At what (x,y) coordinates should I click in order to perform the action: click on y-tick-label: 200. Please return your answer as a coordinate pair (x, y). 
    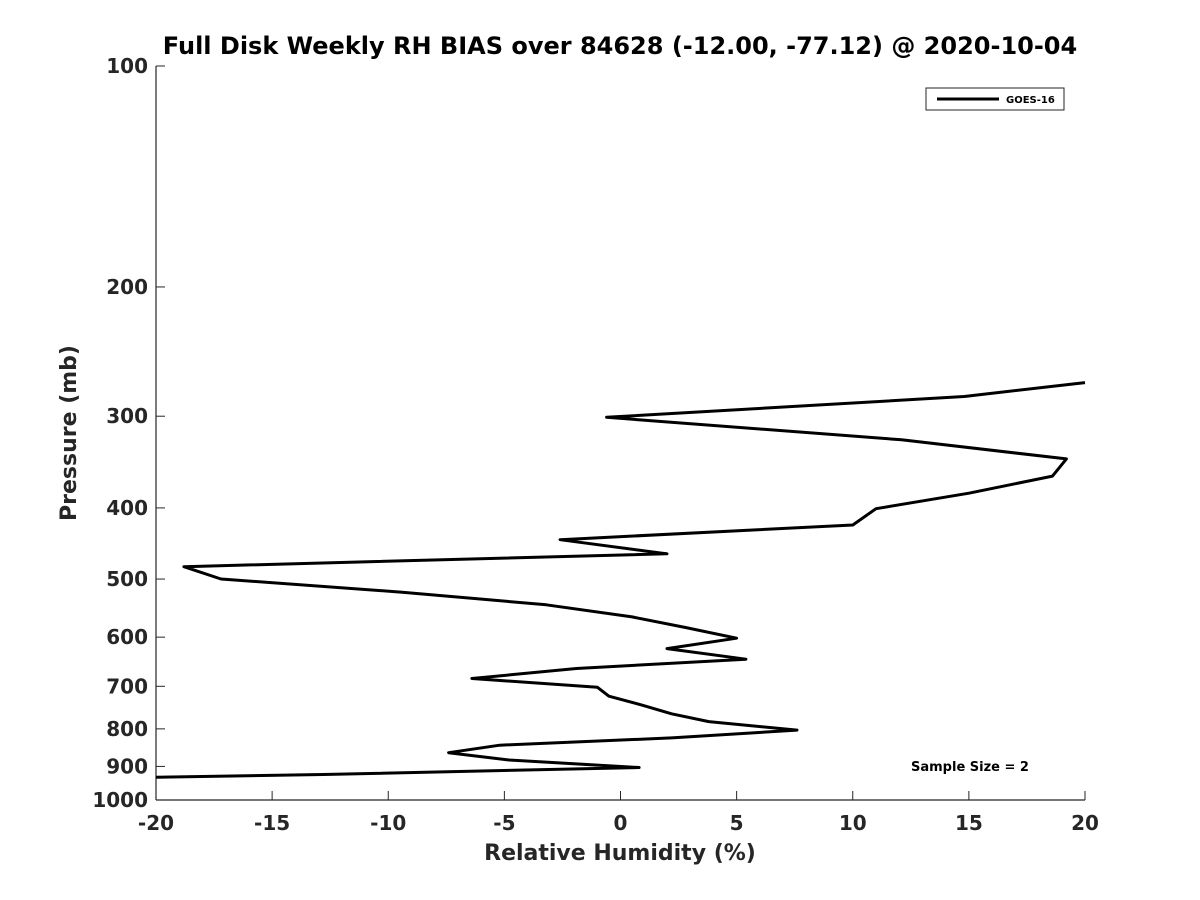
    Looking at the image, I should click on (127, 287).